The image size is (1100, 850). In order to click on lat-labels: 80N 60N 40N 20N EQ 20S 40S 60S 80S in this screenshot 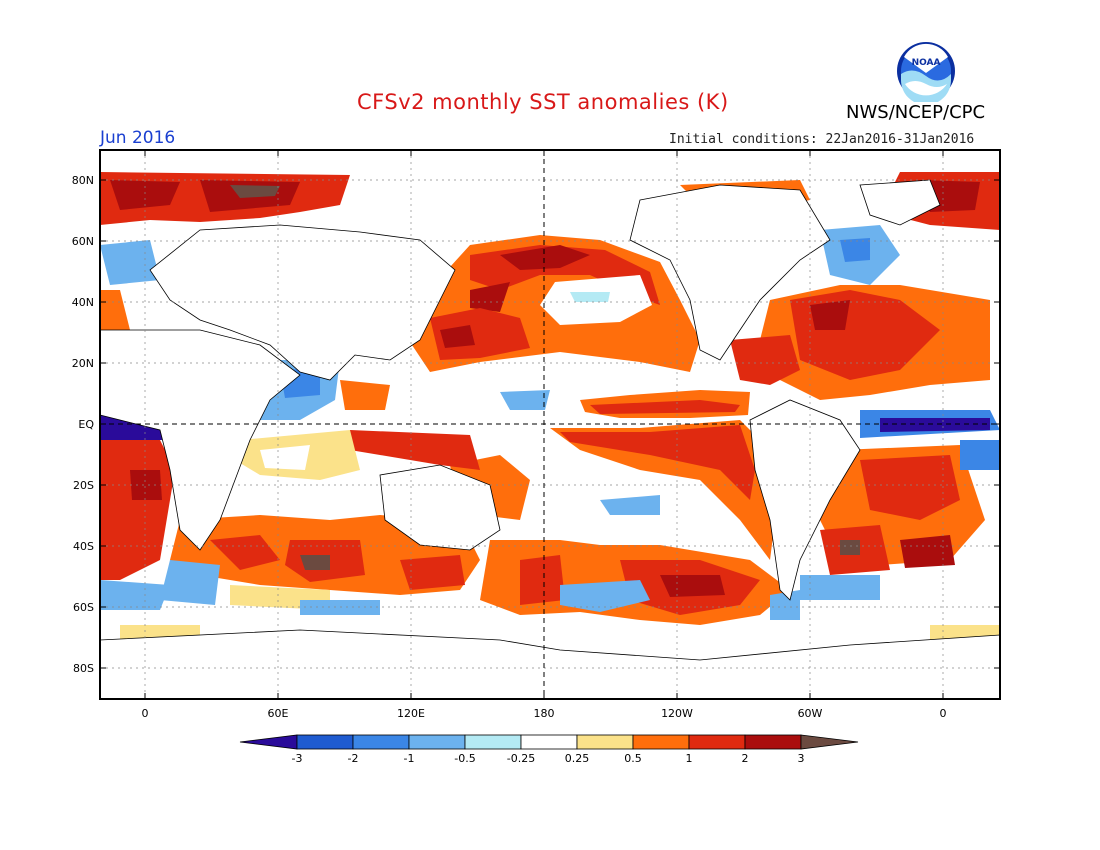, I will do `click(83, 424)`.